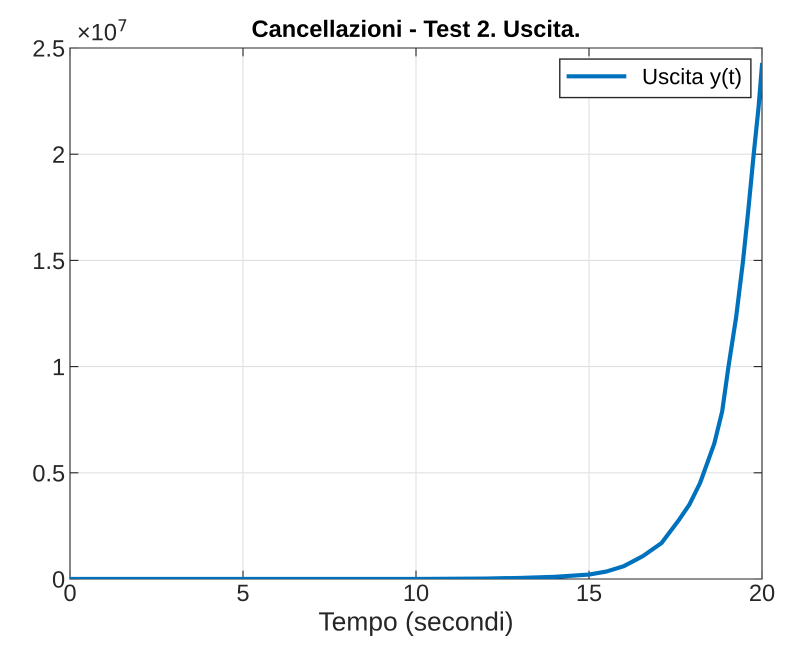 The width and height of the screenshot is (786, 667). I want to click on y-tick-label: 2.5, so click(49, 48).